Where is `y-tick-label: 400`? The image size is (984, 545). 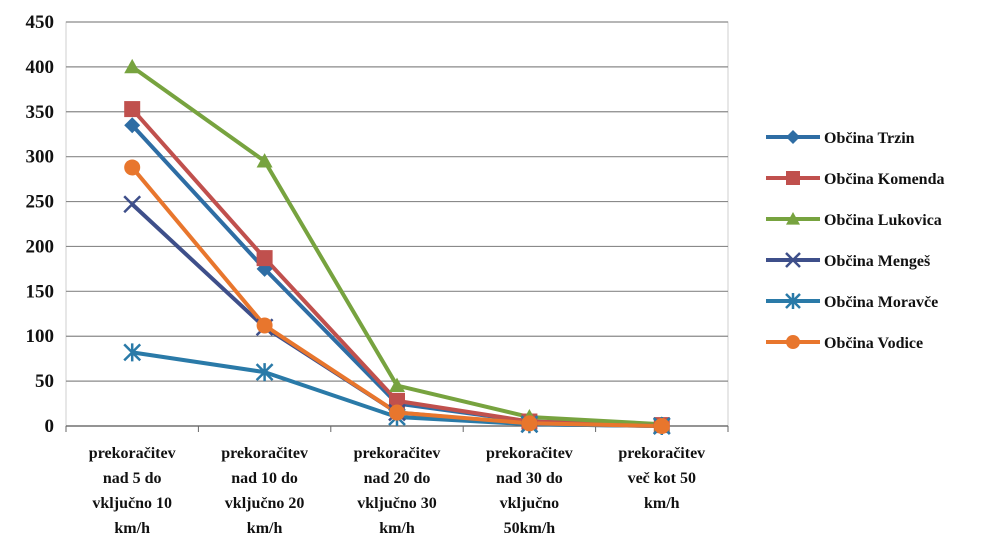 y-tick-label: 400 is located at coordinates (40, 67).